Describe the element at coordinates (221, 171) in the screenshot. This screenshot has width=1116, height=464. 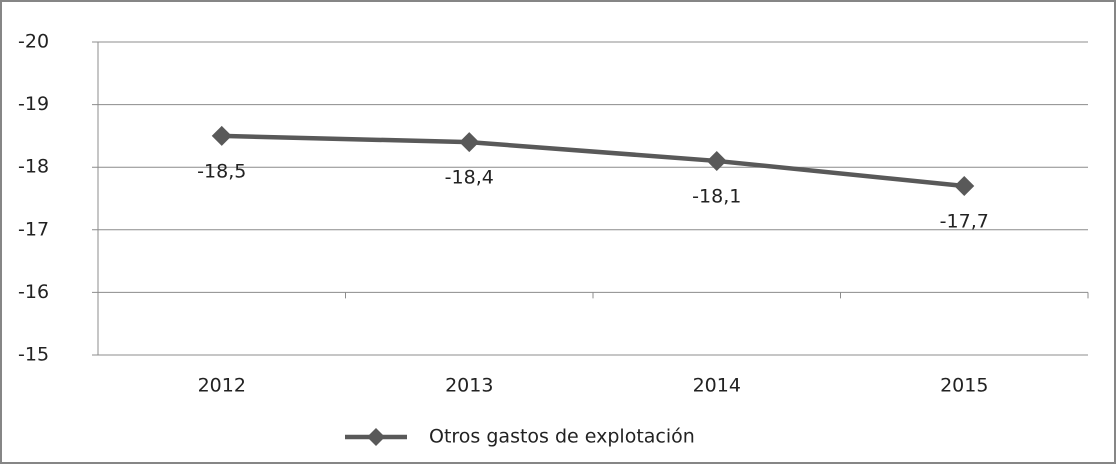
I see `data-label: -18,5` at that location.